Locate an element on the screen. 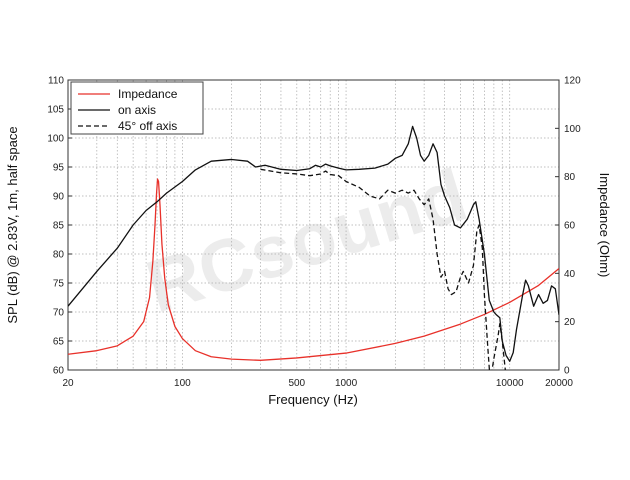 The image size is (630, 480). y-left-tick-label: 80 is located at coordinates (59, 255).